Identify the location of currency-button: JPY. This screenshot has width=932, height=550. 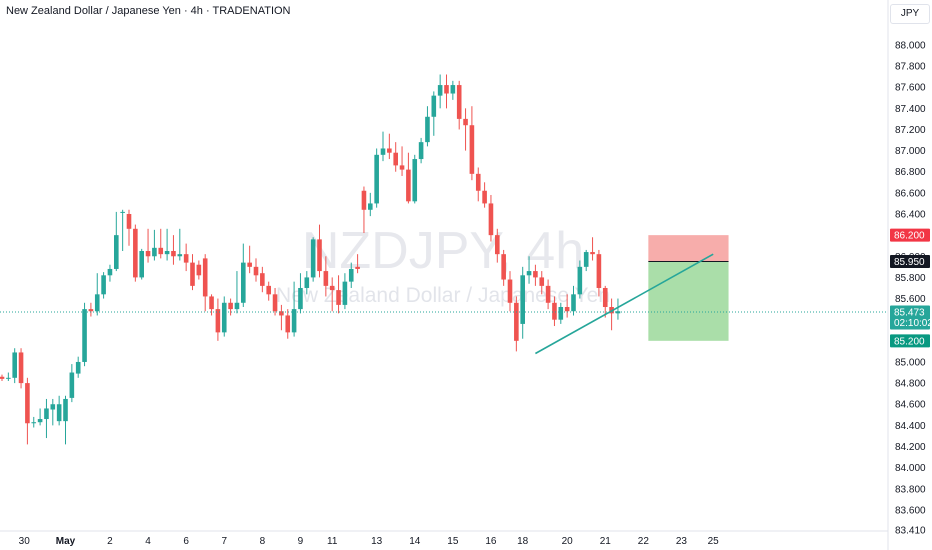
(910, 14).